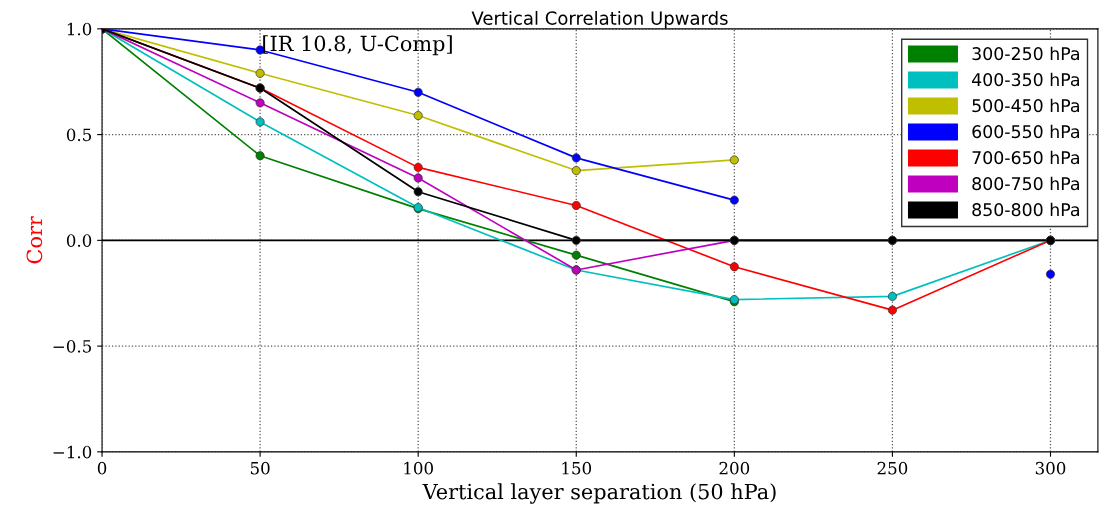 Image resolution: width=1109 pixels, height=506 pixels. I want to click on x-tick-label: 100, so click(418, 468).